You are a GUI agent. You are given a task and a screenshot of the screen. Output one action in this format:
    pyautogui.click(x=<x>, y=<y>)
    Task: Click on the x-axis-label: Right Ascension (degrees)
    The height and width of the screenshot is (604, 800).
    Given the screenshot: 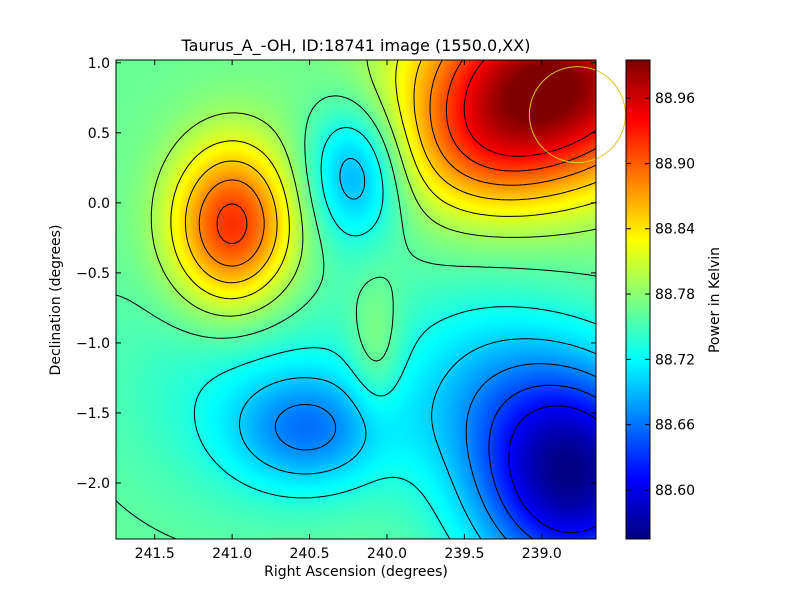 What is the action you would take?
    pyautogui.click(x=356, y=572)
    